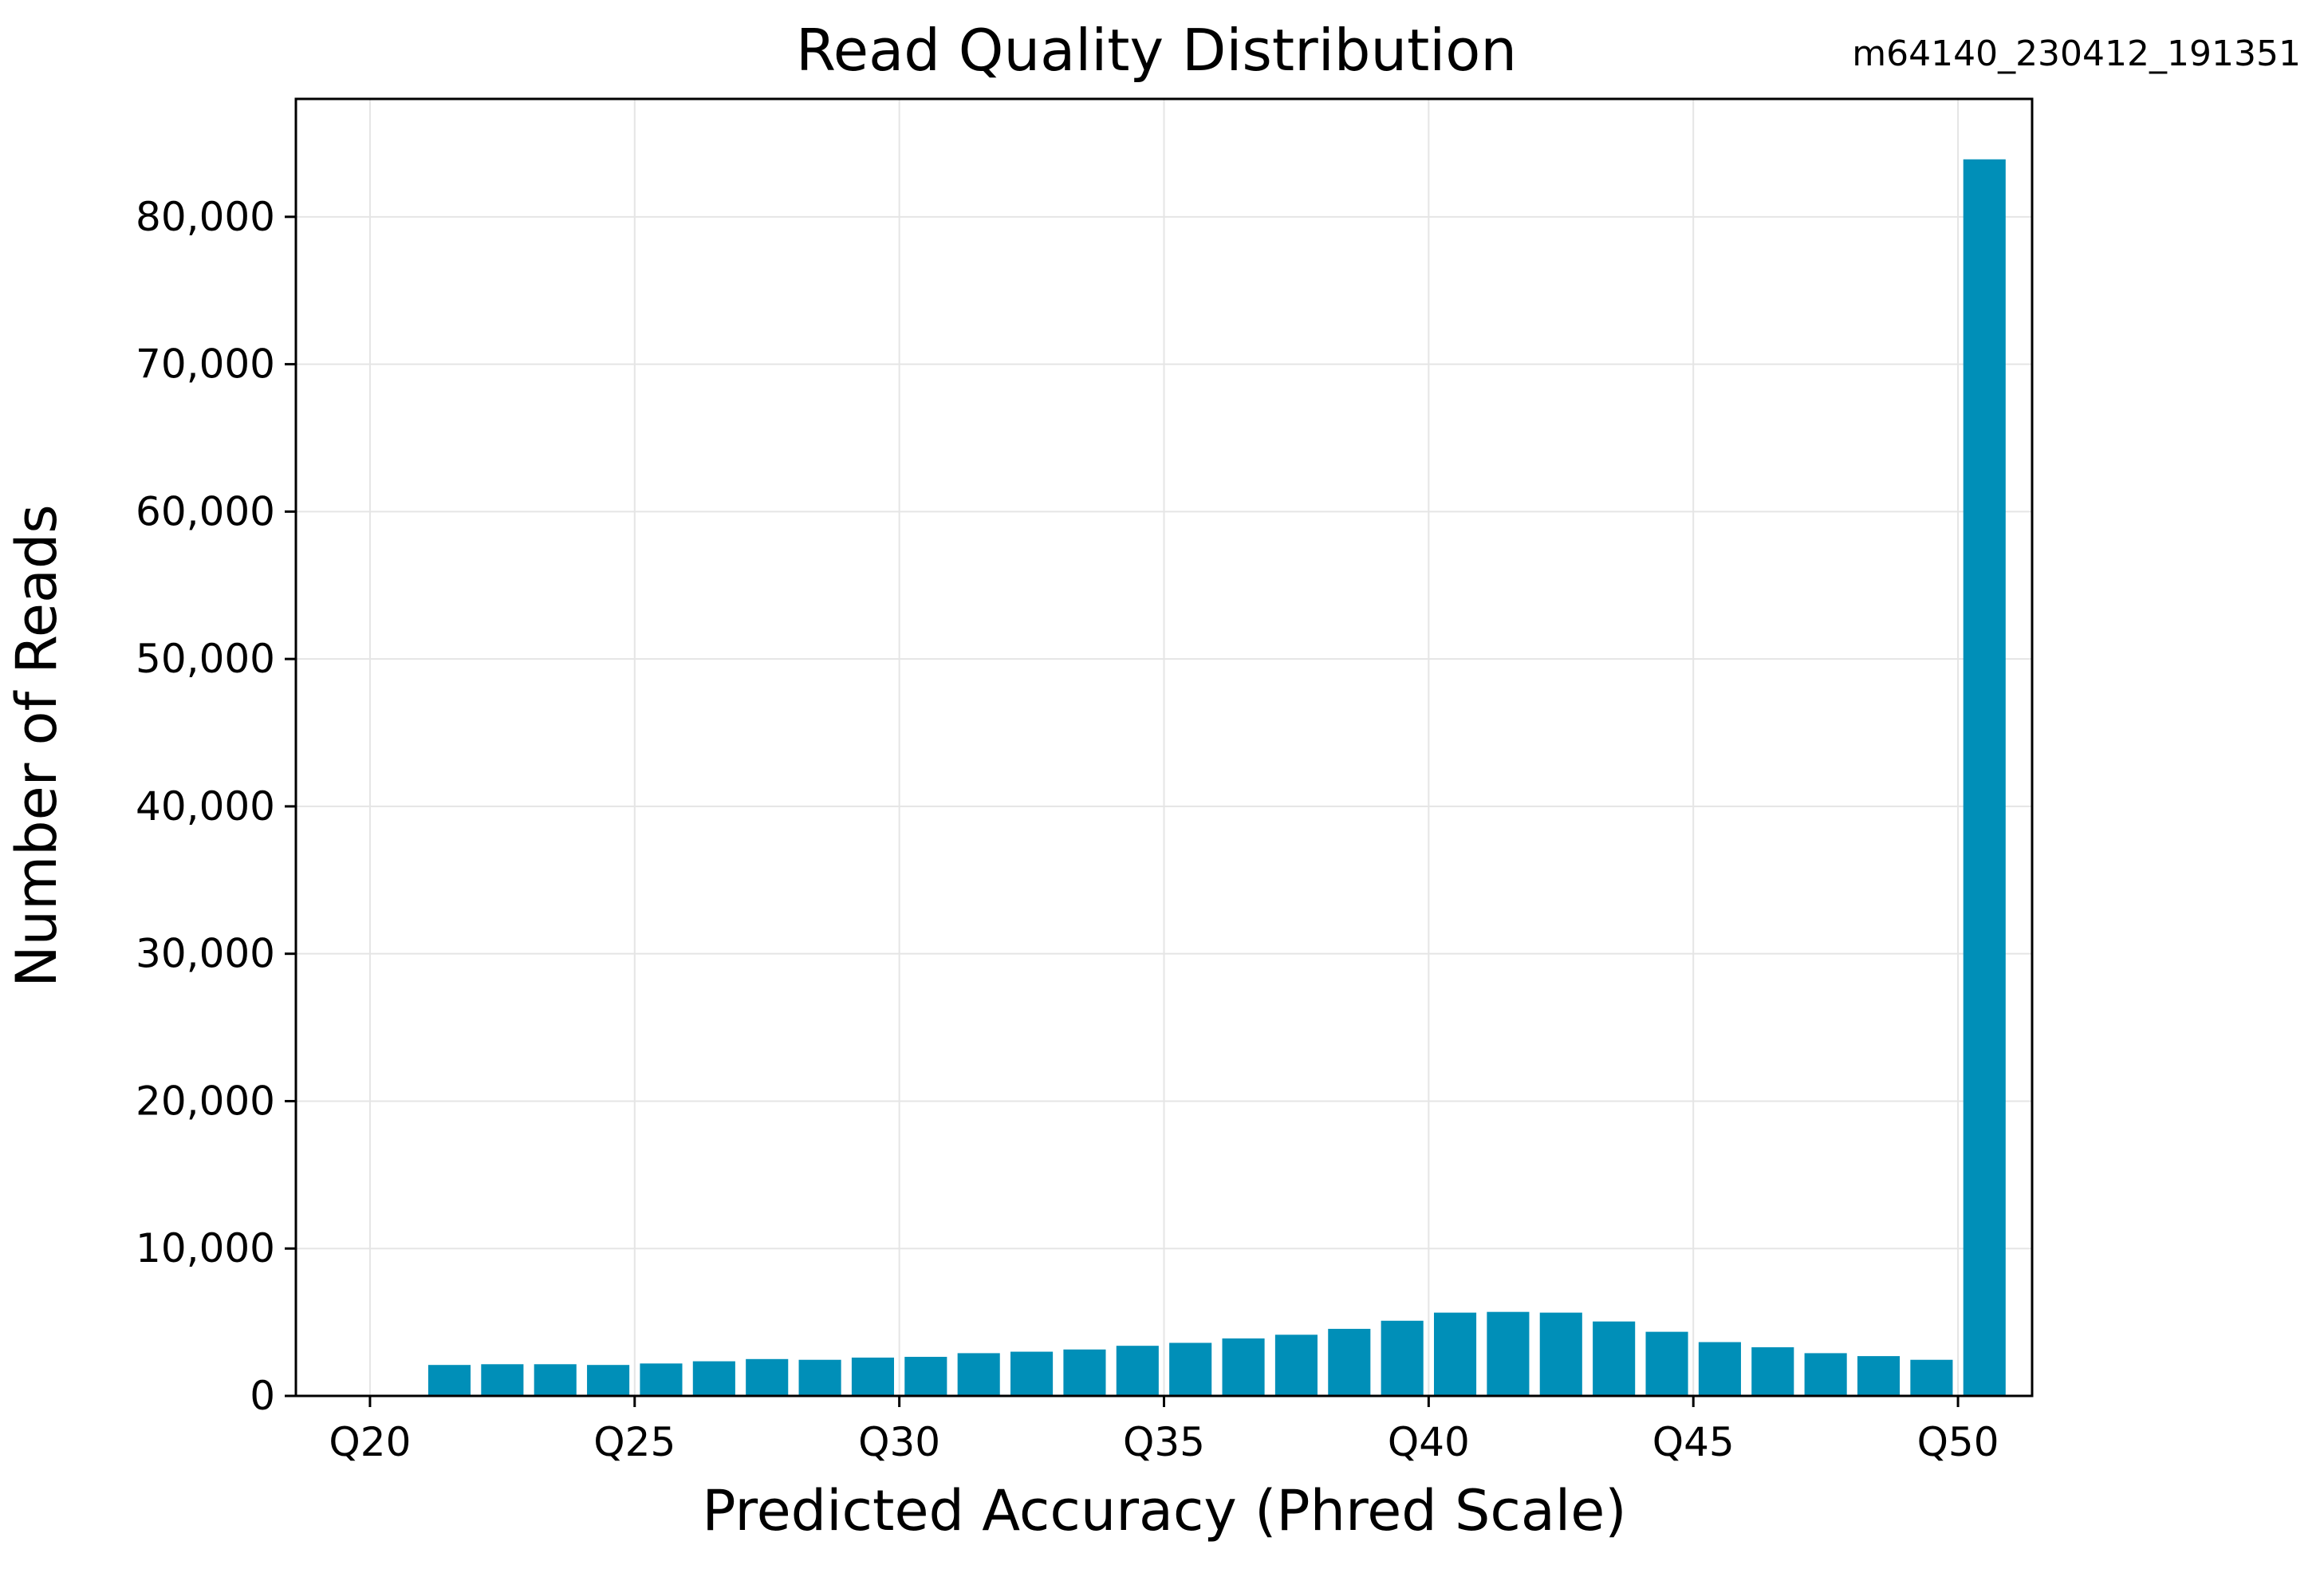 The width and height of the screenshot is (2324, 1569). What do you see at coordinates (206, 954) in the screenshot?
I see `y-tick-label: 30,000` at bounding box center [206, 954].